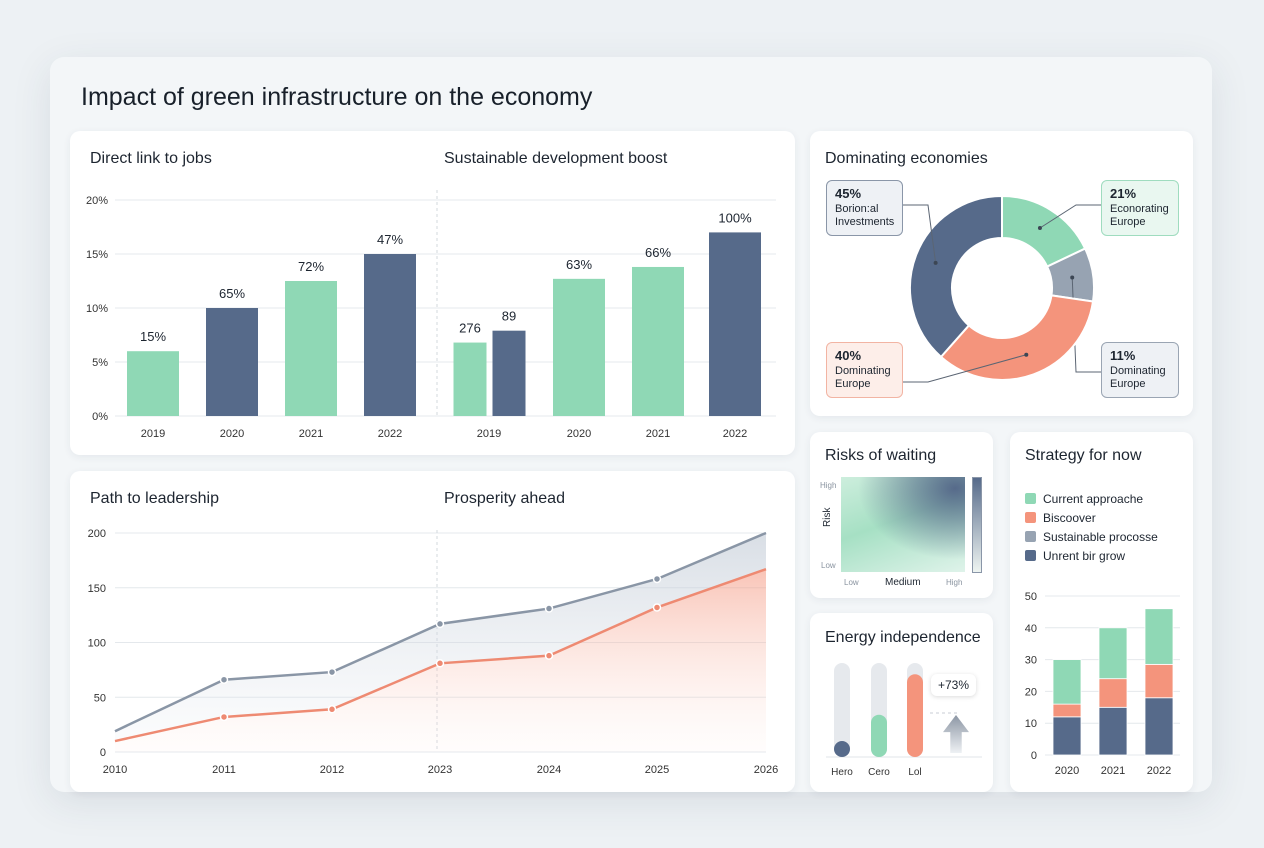 The width and height of the screenshot is (1264, 848). I want to click on legend-label: Unrent bir grow, so click(1084, 555).